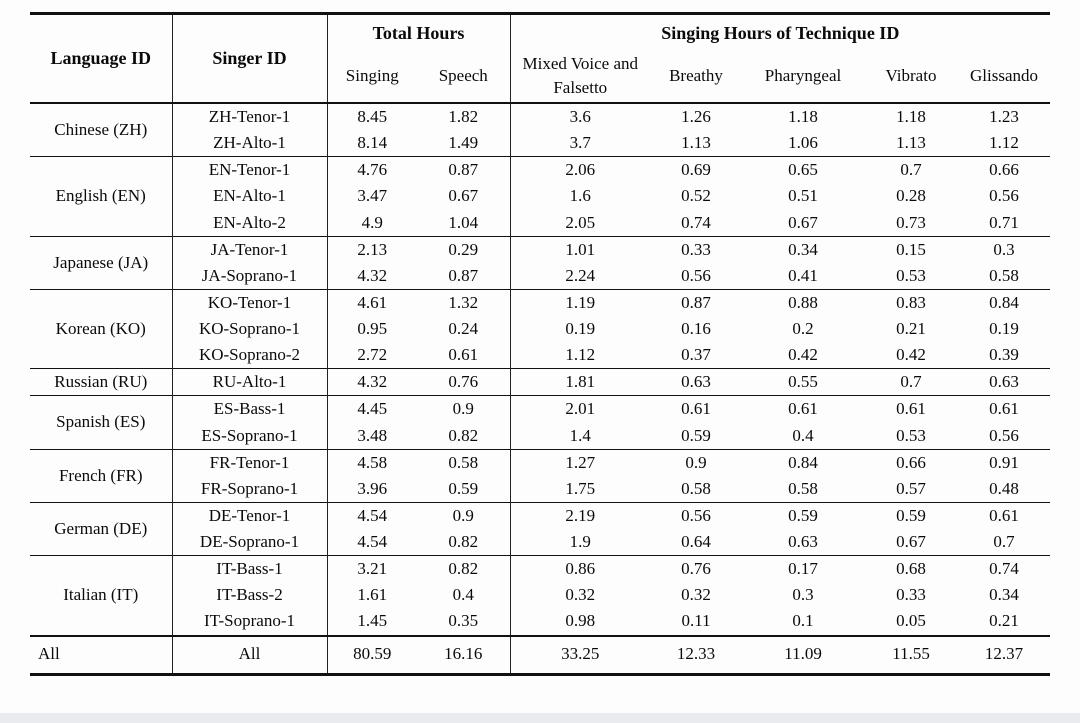  I want to click on pharyngeal-cell: 0.61, so click(803, 409).